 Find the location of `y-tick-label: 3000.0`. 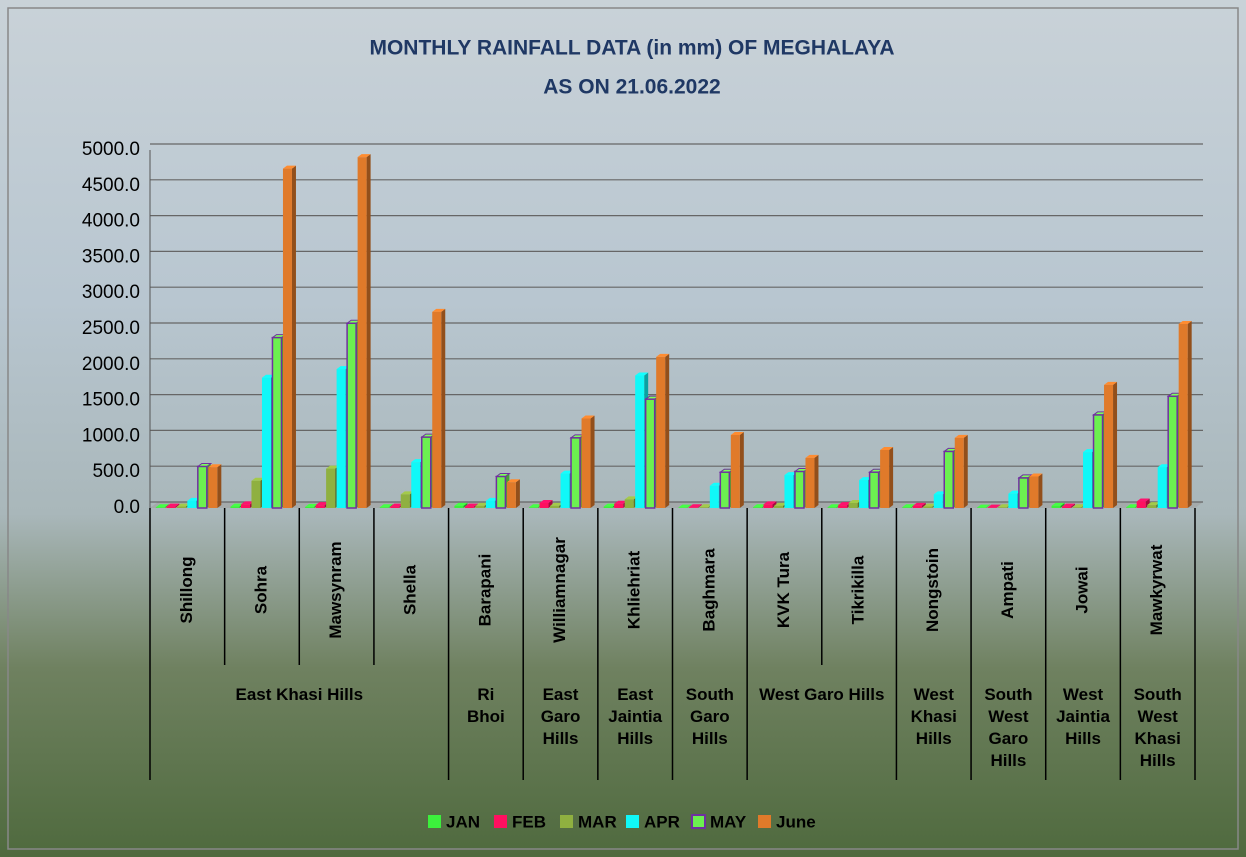

y-tick-label: 3000.0 is located at coordinates (111, 292).